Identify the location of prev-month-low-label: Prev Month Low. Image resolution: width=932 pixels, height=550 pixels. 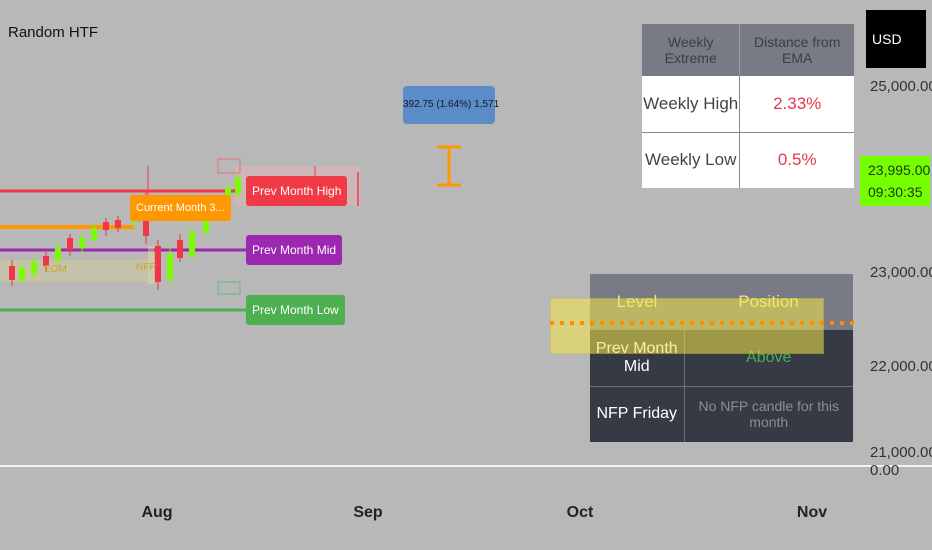
(295, 310).